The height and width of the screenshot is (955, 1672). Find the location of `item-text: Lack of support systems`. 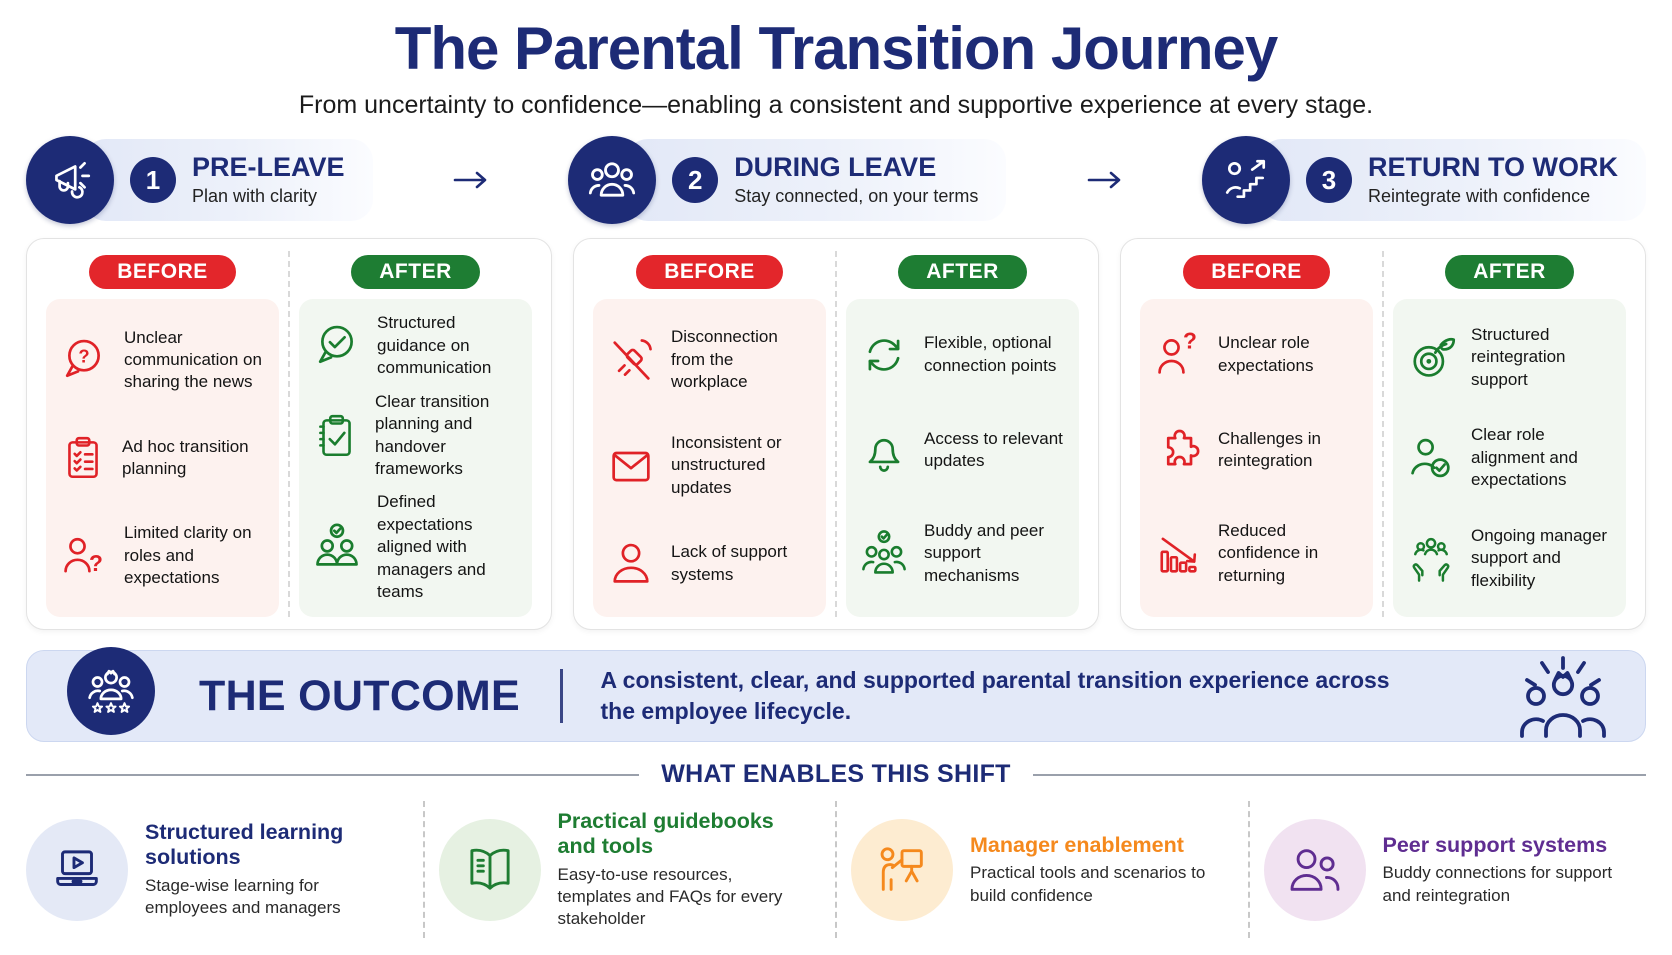

item-text: Lack of support systems is located at coordinates (729, 563).